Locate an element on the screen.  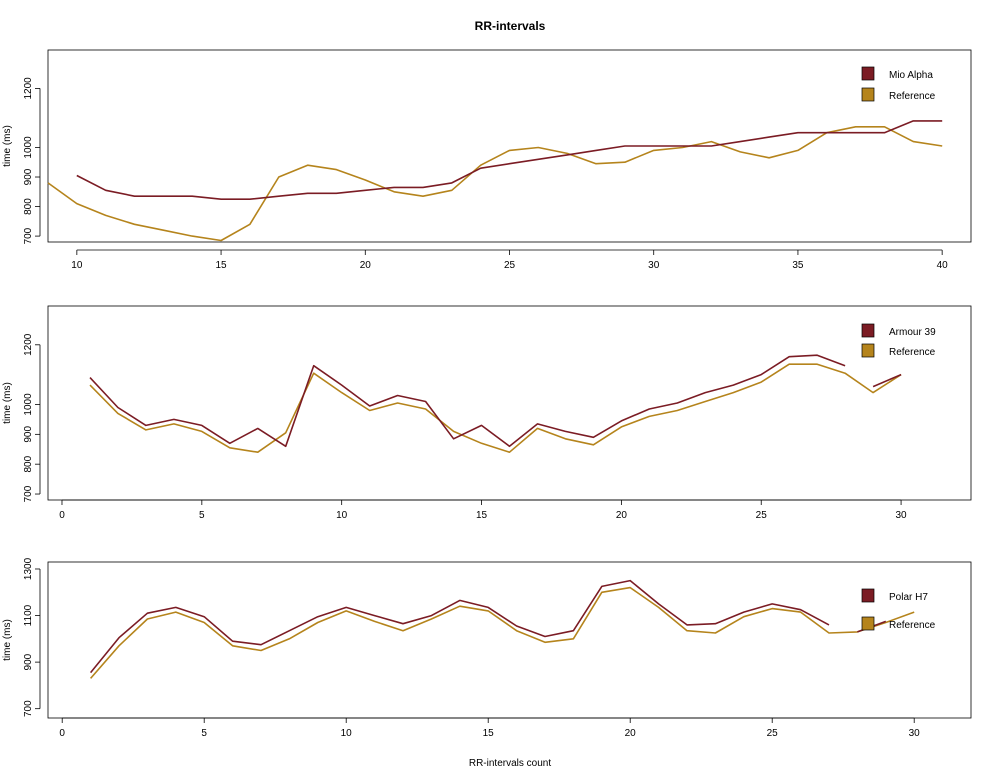
x-tick-label: 40 is located at coordinates (943, 265).